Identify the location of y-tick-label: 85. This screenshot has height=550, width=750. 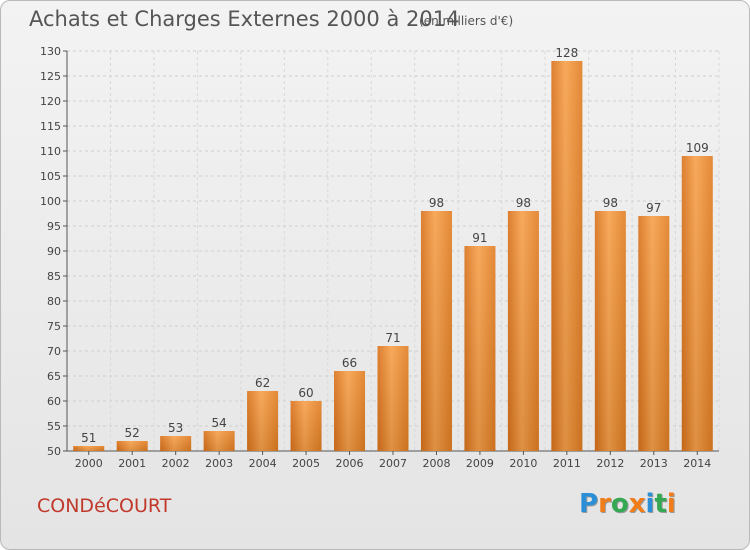
(54, 276).